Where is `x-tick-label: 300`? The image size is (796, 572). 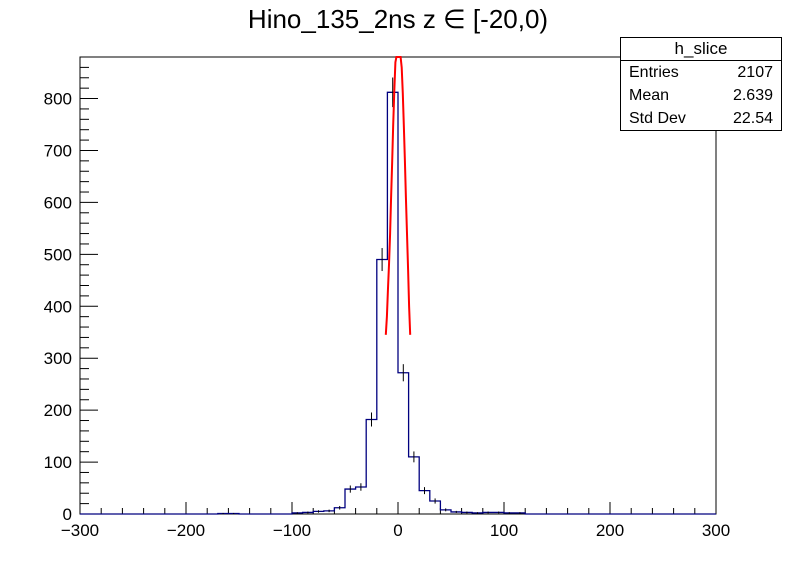
x-tick-label: 300 is located at coordinates (716, 530).